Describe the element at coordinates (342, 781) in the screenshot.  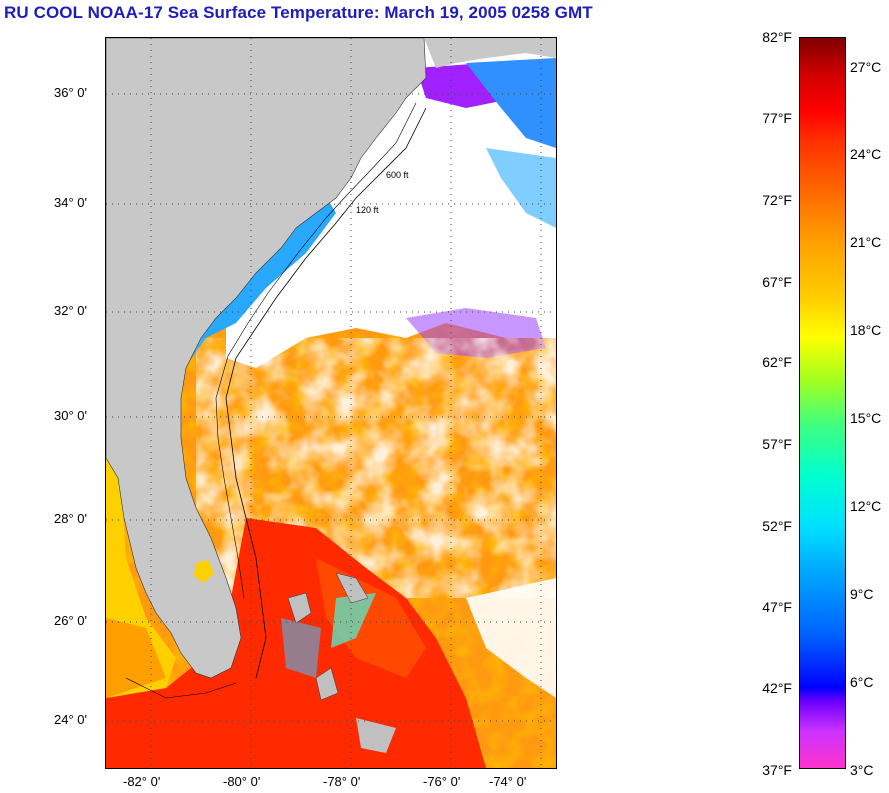
I see `lon-label-78: -78° 0'` at that location.